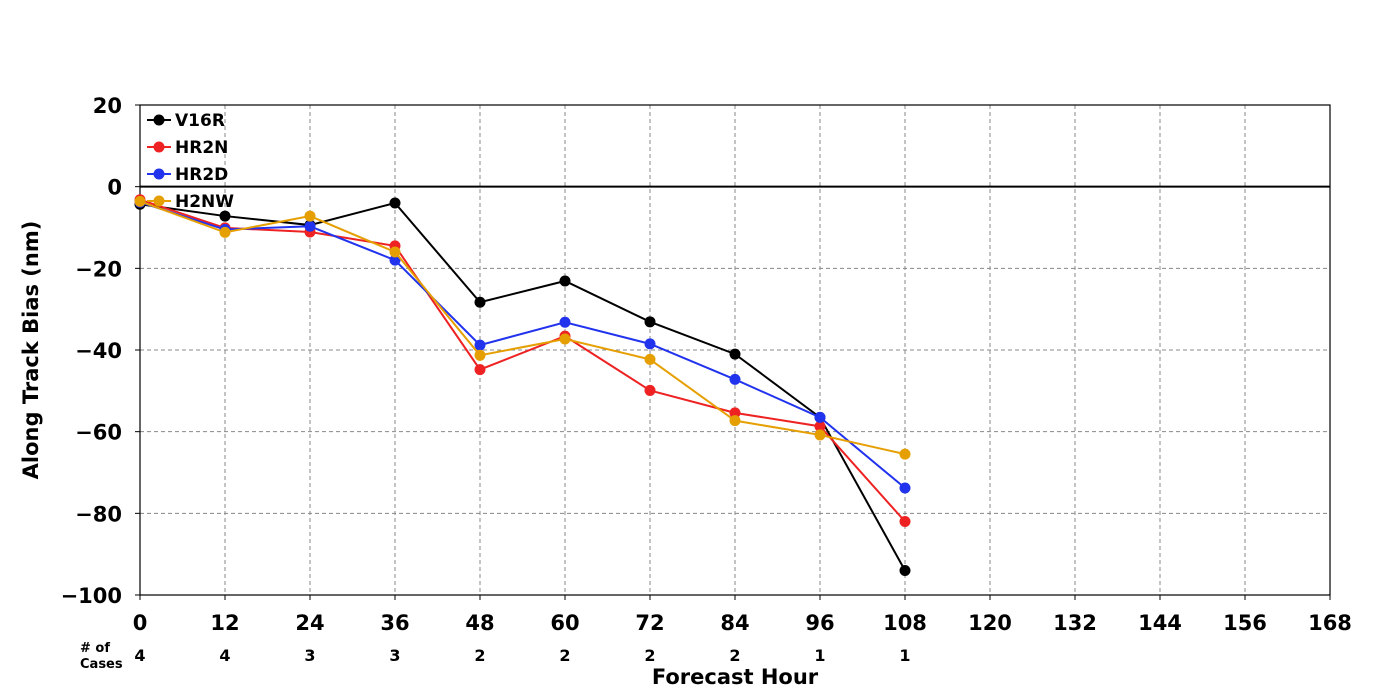 The image size is (1400, 700). I want to click on x-tick-label: 96, so click(819, 623).